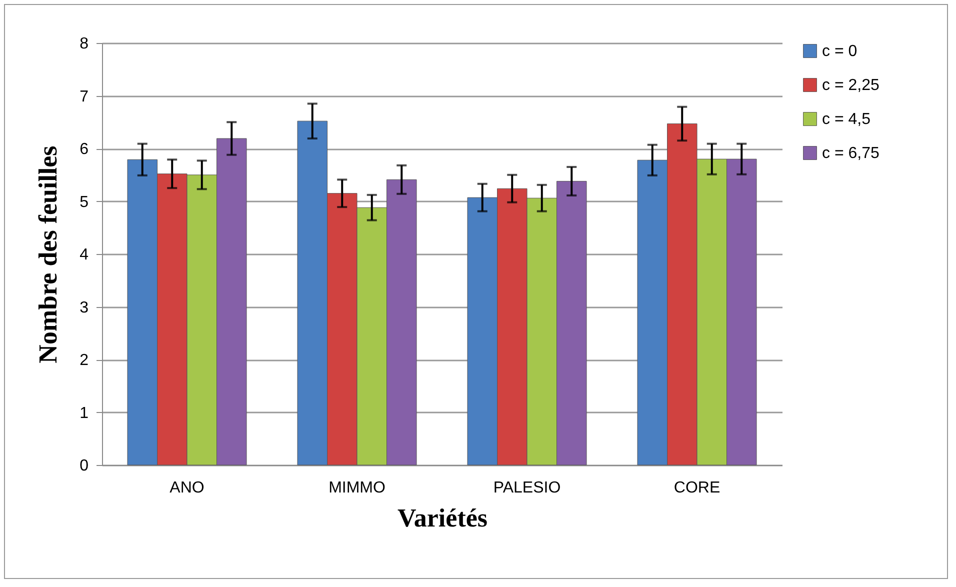 This screenshot has width=956, height=587. Describe the element at coordinates (357, 488) in the screenshot. I see `x-tick-label: MIMMO` at that location.